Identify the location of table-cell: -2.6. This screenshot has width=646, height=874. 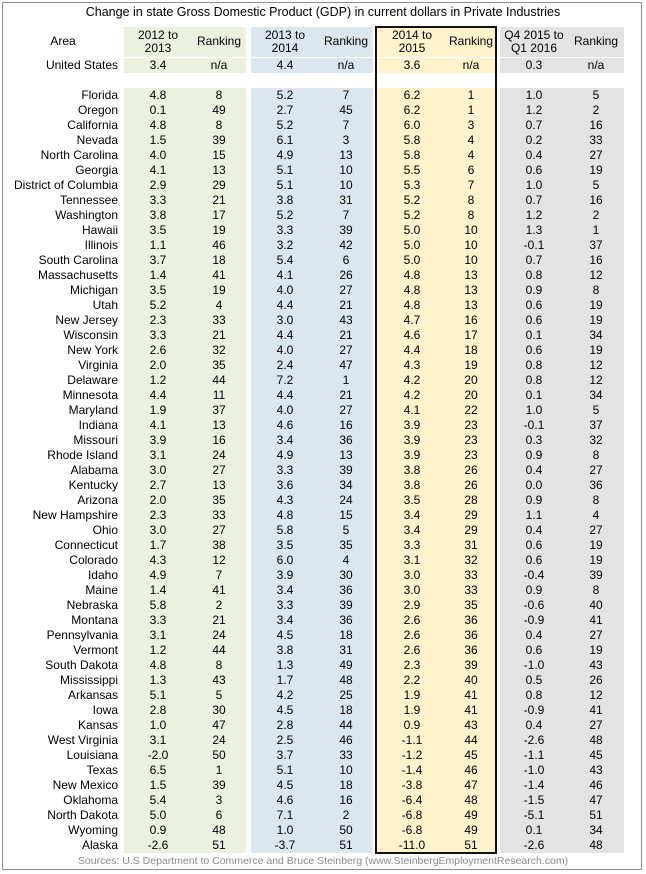
(534, 740).